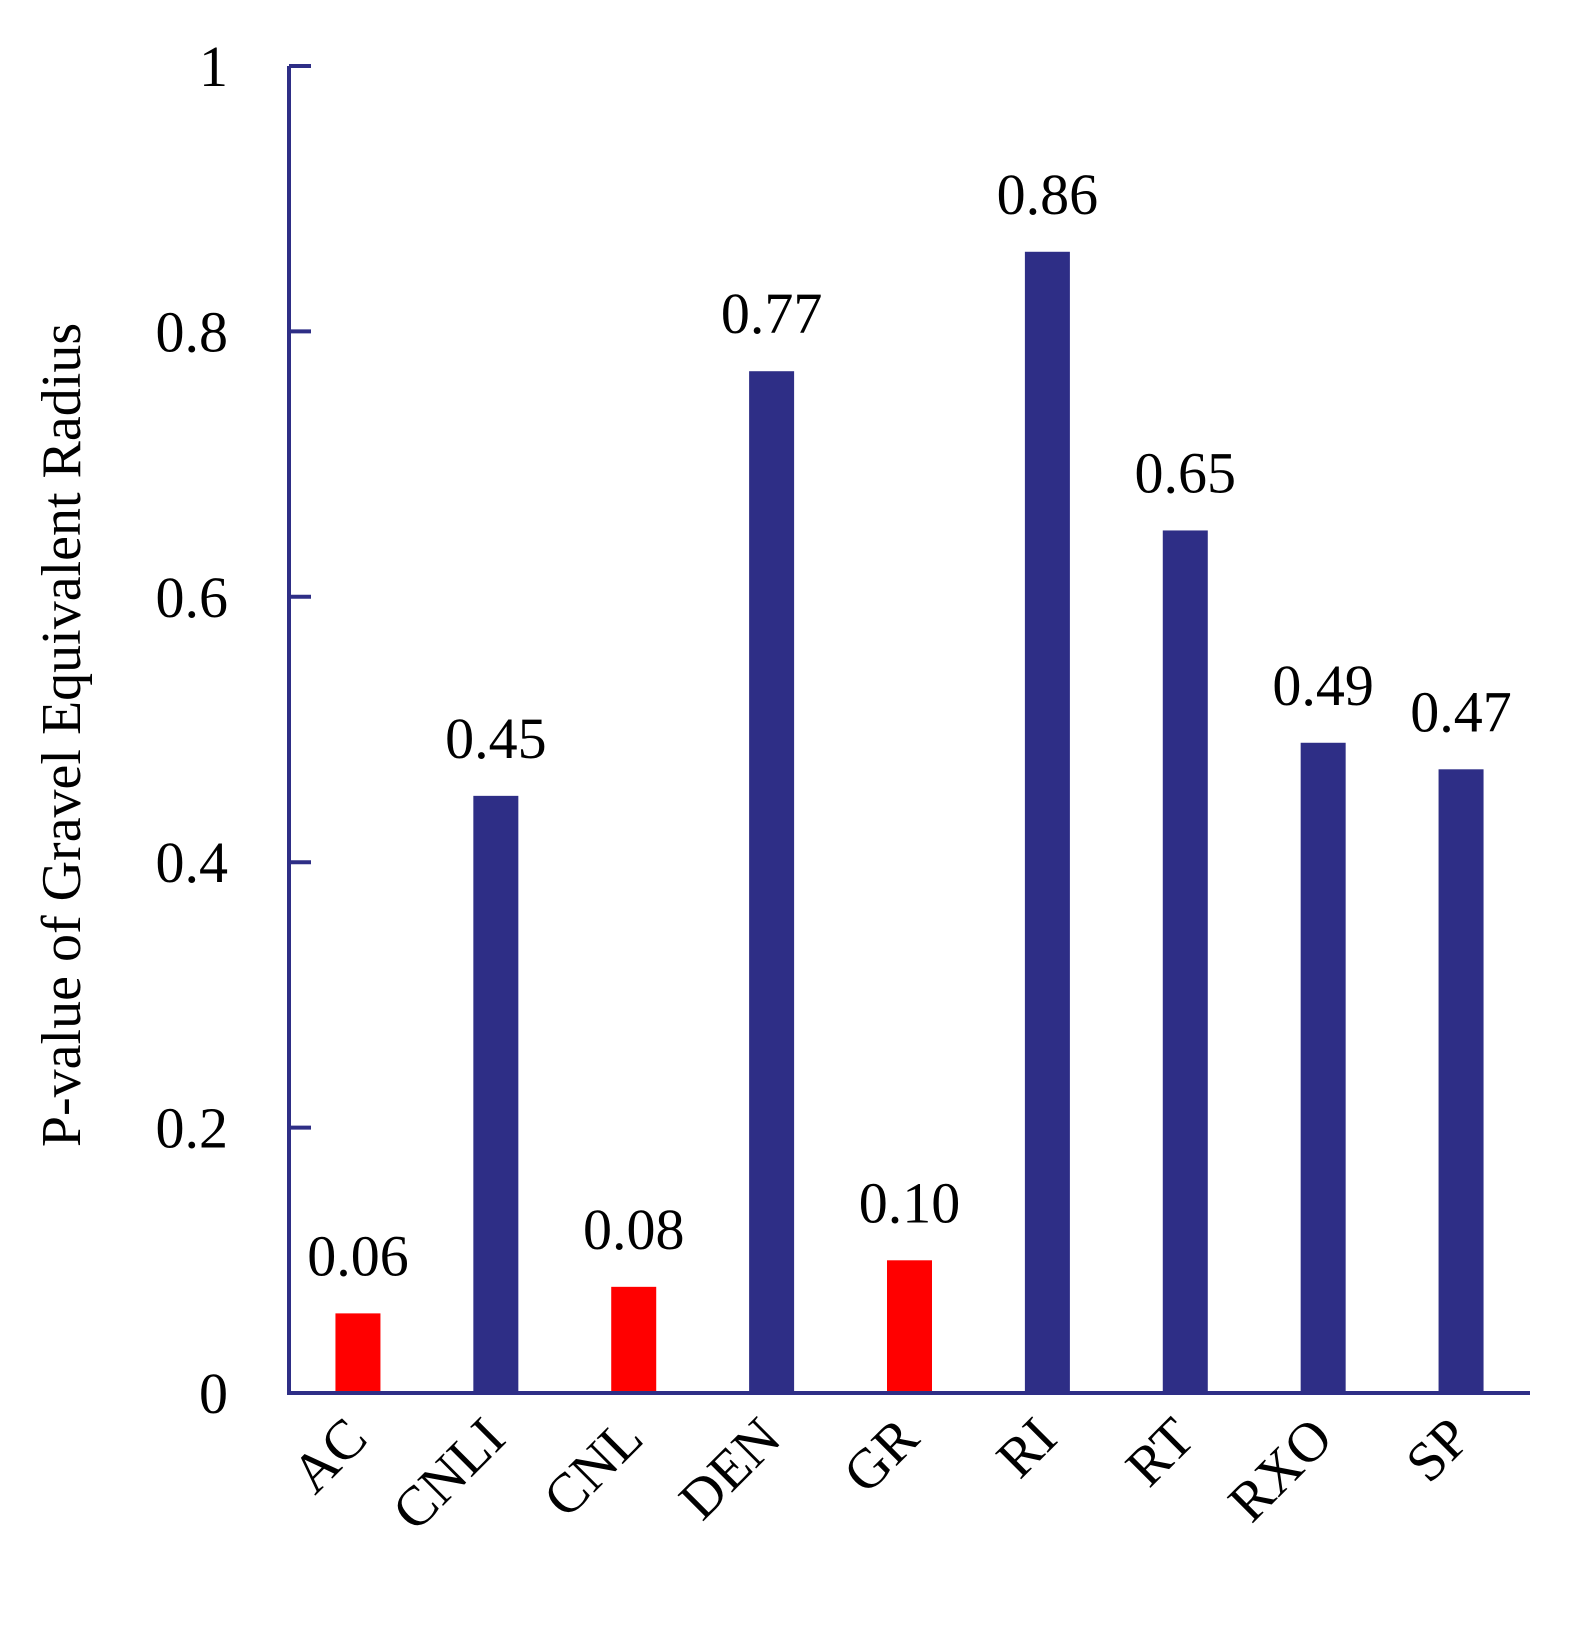 The image size is (1571, 1630). I want to click on data-label: 0.47, so click(1461, 711).